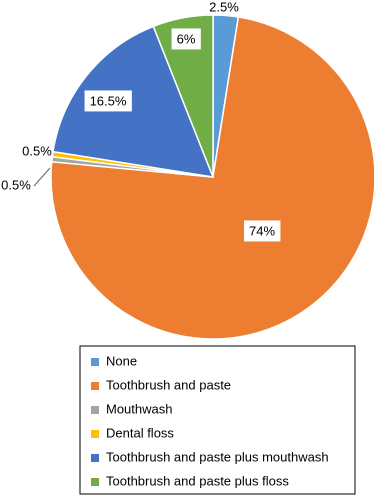  Describe the element at coordinates (217, 456) in the screenshot. I see `legend-label: Toothbrush and paste plus mouthwash` at that location.